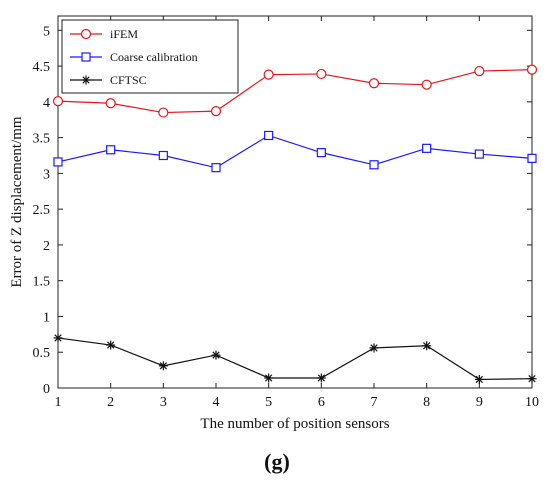  I want to click on legend-label: CFTSC, so click(128, 80).